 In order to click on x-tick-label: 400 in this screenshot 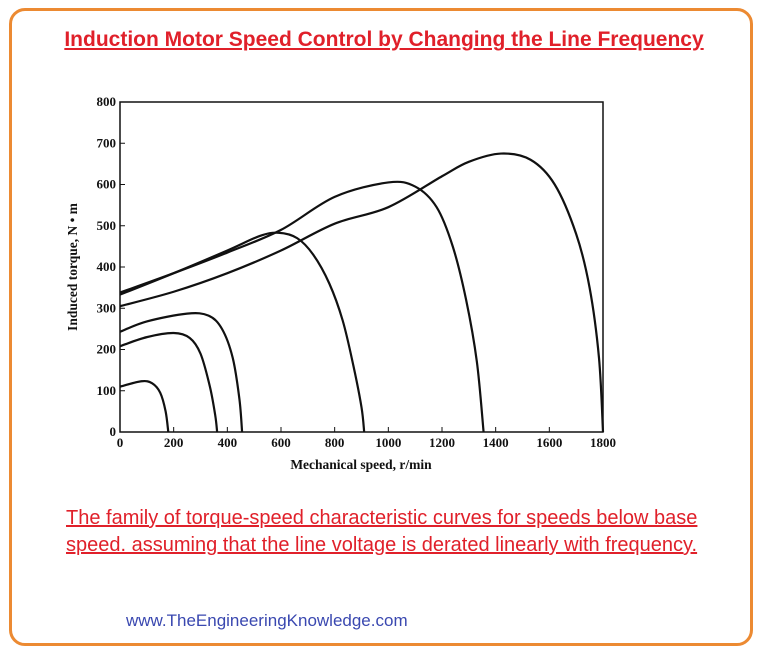, I will do `click(228, 442)`.